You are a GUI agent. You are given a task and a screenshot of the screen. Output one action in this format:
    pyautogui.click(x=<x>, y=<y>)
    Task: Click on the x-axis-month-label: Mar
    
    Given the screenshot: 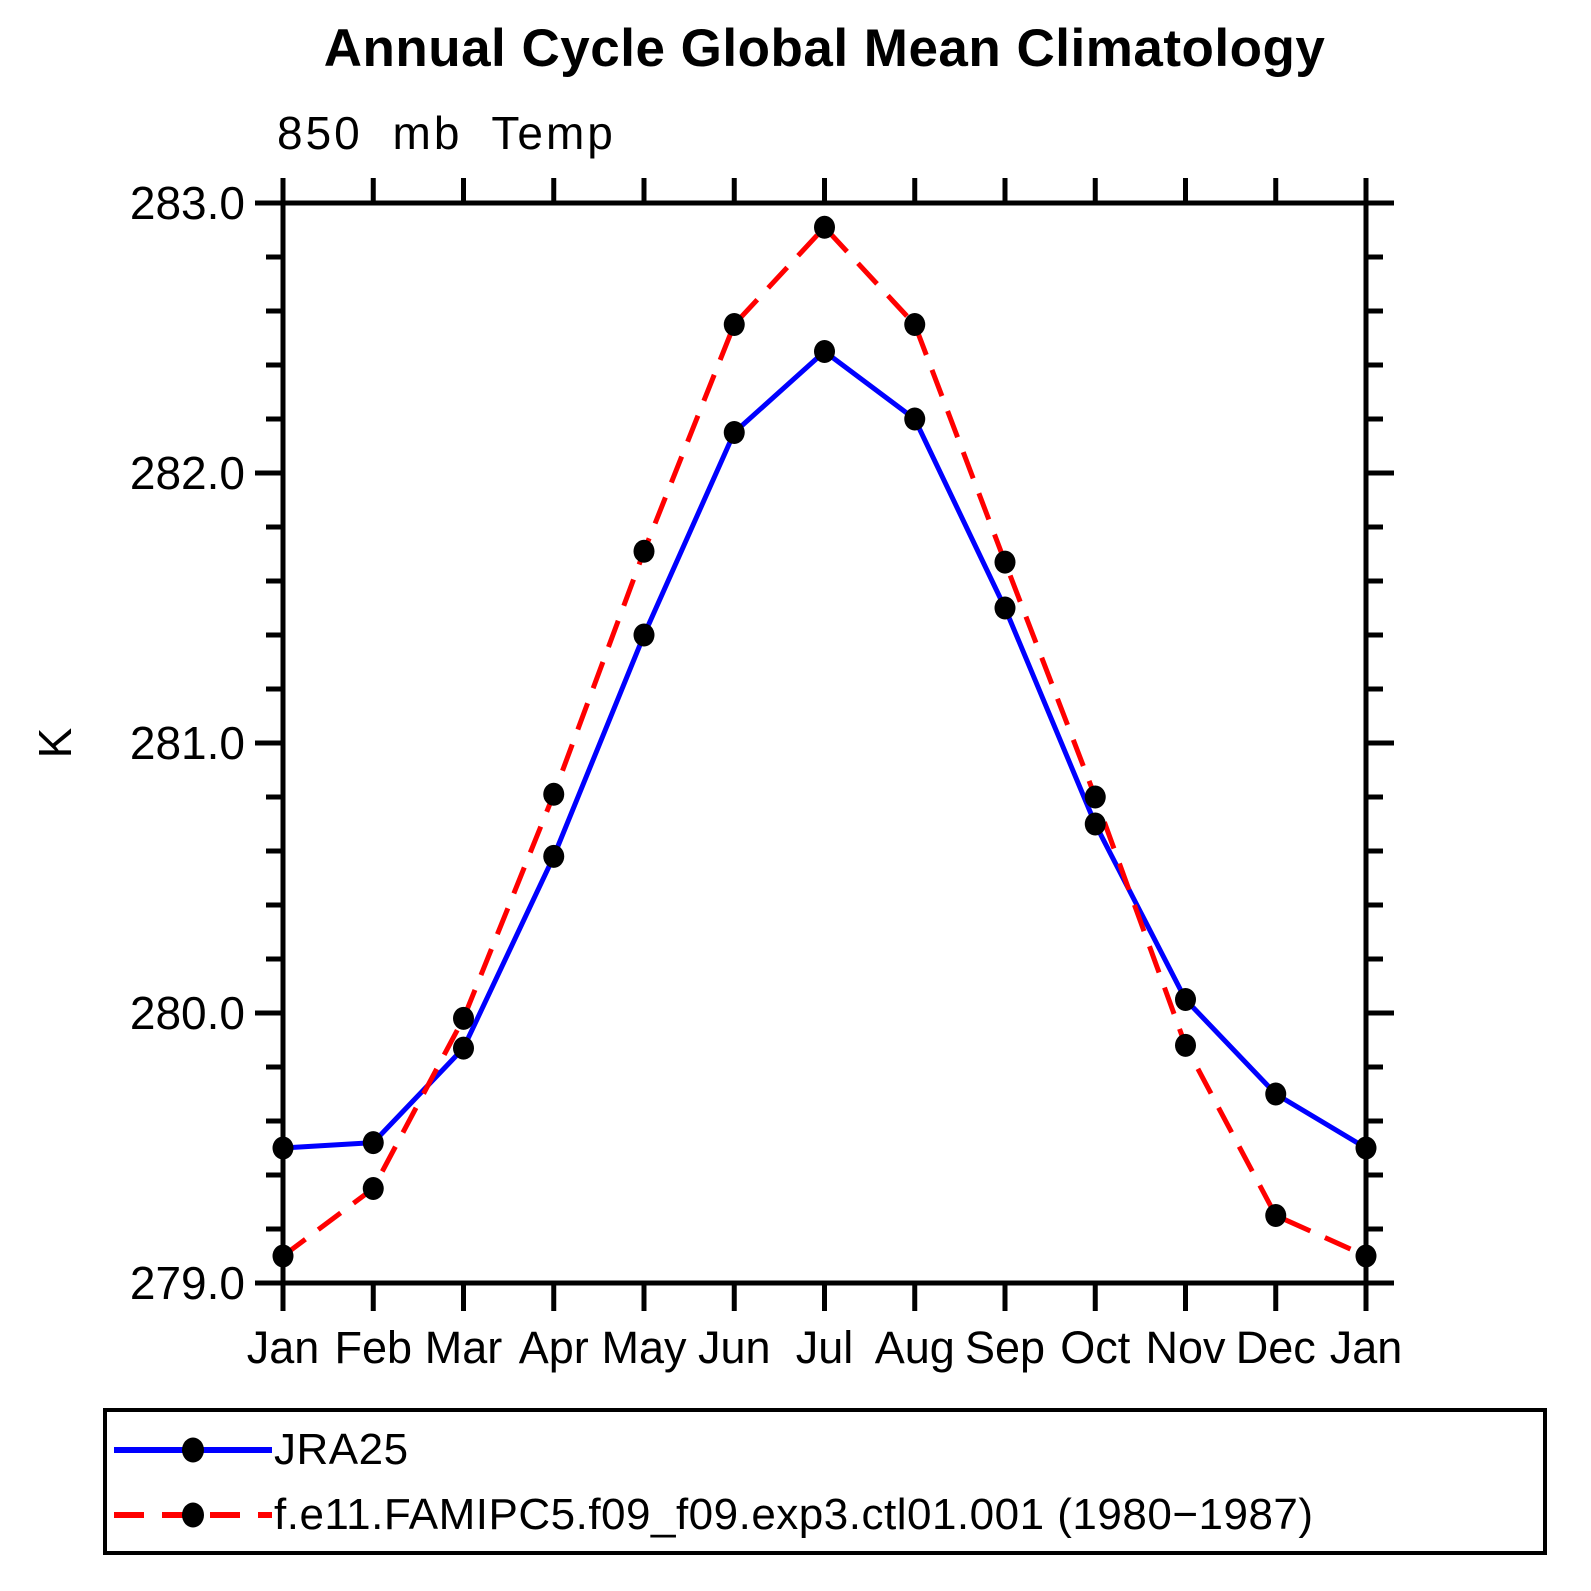 What is the action you would take?
    pyautogui.click(x=464, y=1347)
    